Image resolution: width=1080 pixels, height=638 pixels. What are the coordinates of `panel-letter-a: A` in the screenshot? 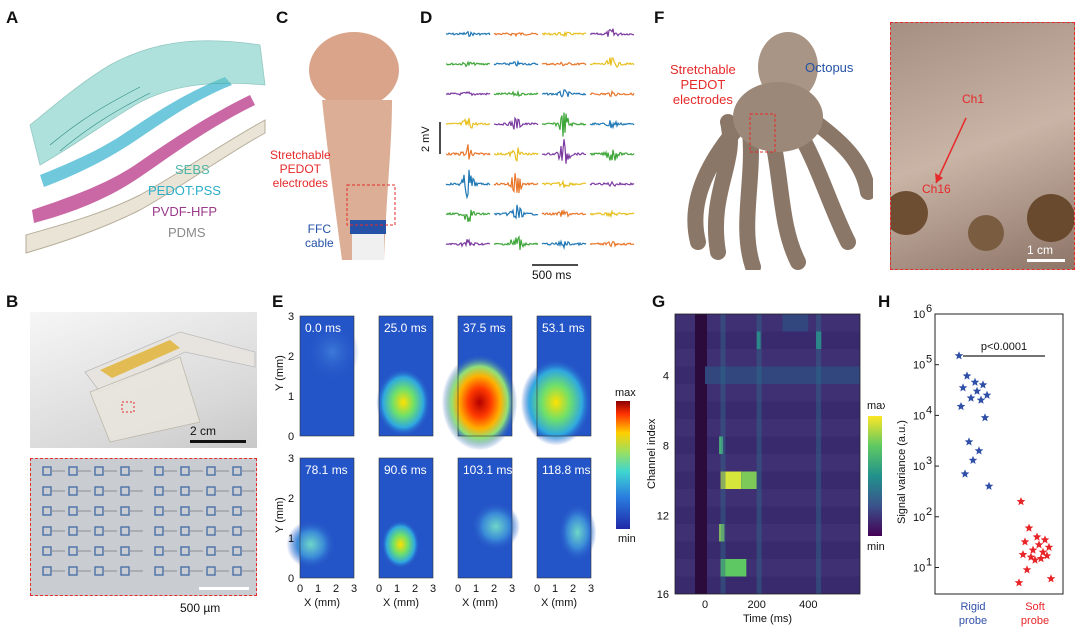 It's located at (12, 17).